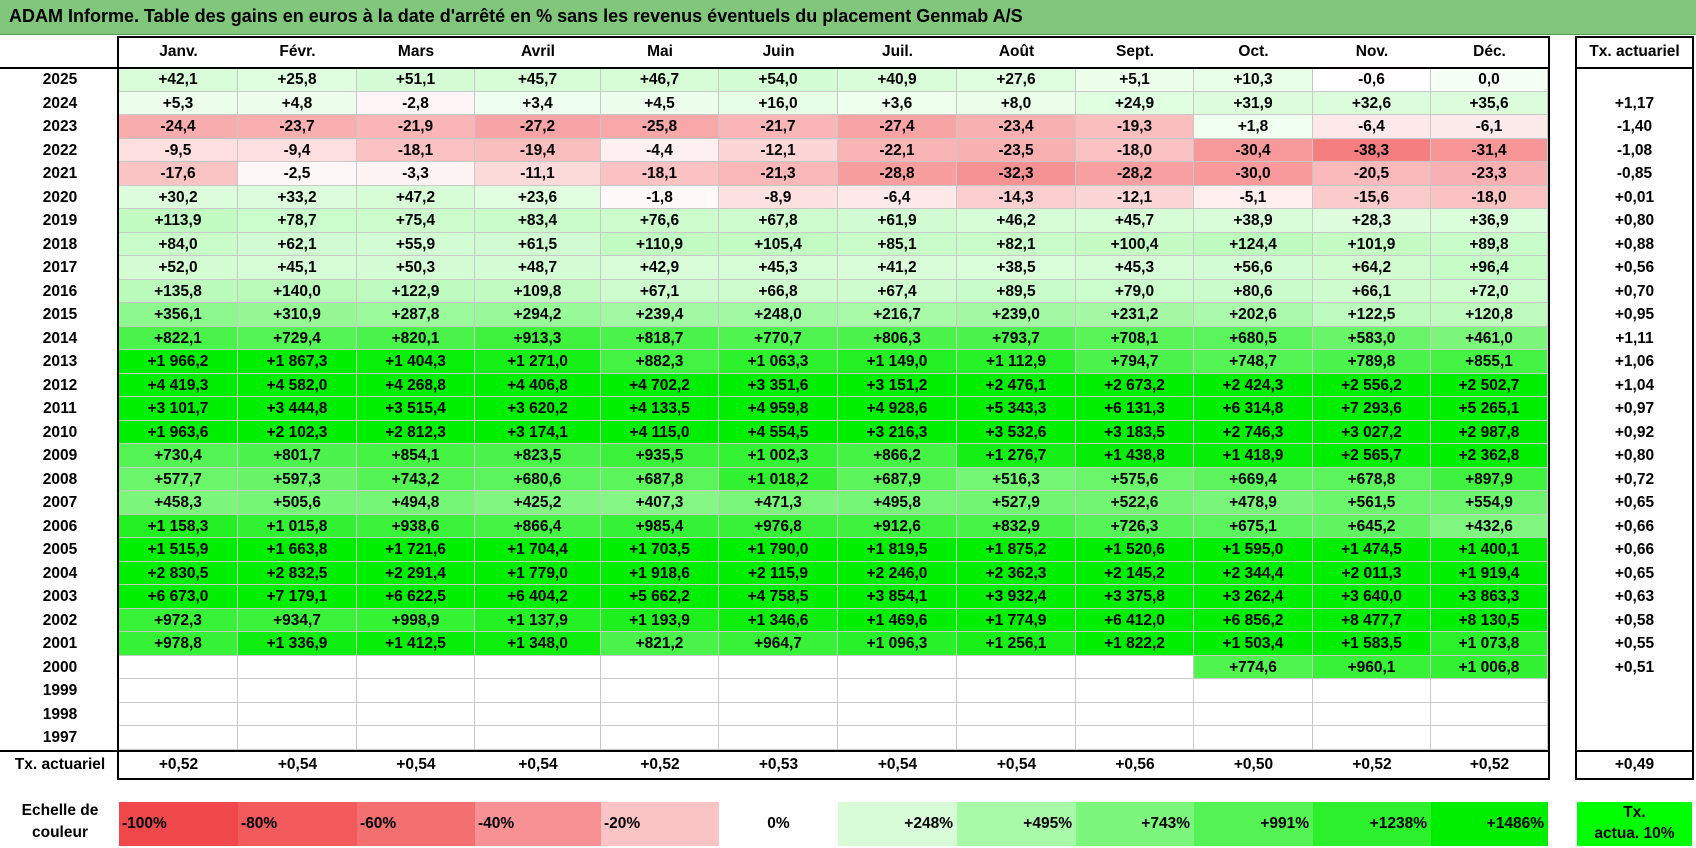  Describe the element at coordinates (1634, 812) in the screenshot. I see `legend-tx-line1: Tx.` at that location.